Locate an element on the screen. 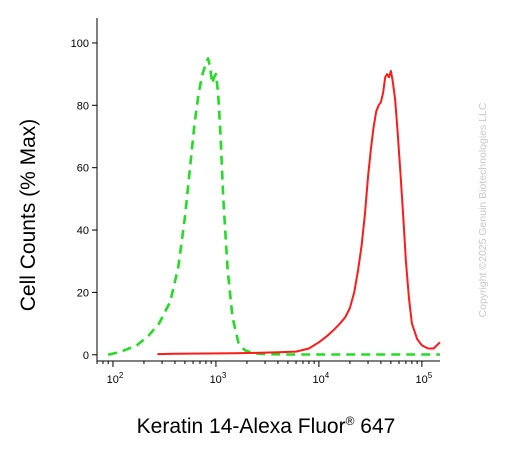 This screenshot has width=512, height=467. x-axis-title-registered-mark: ® is located at coordinates (350, 421).